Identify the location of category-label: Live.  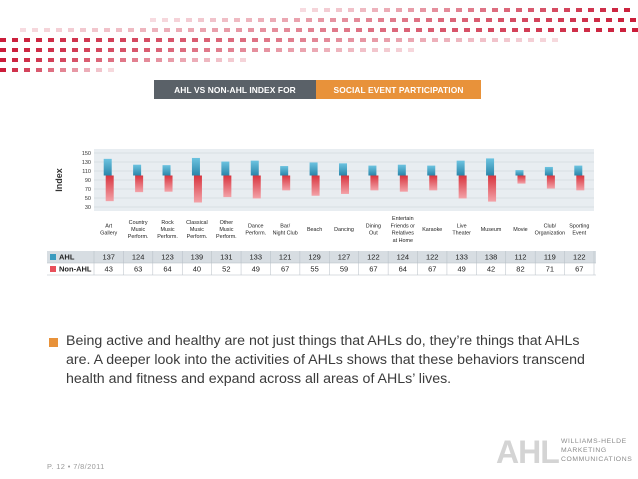
(462, 226).